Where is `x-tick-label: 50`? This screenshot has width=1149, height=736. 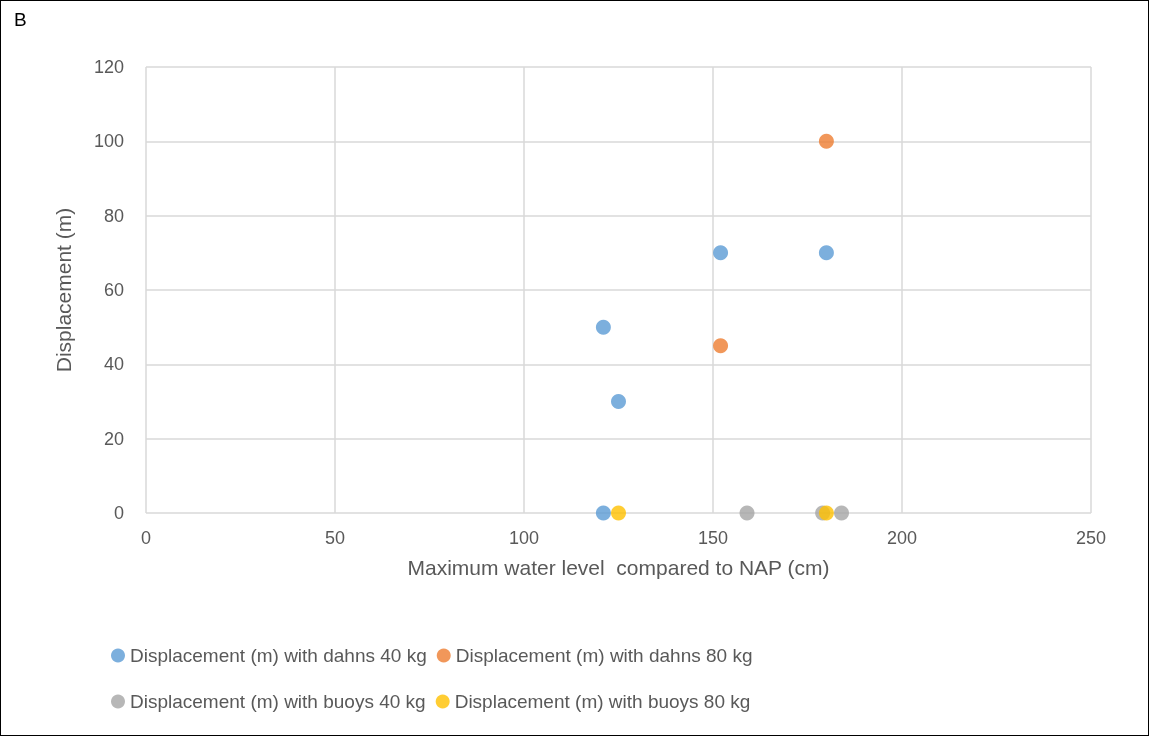
x-tick-label: 50 is located at coordinates (335, 538).